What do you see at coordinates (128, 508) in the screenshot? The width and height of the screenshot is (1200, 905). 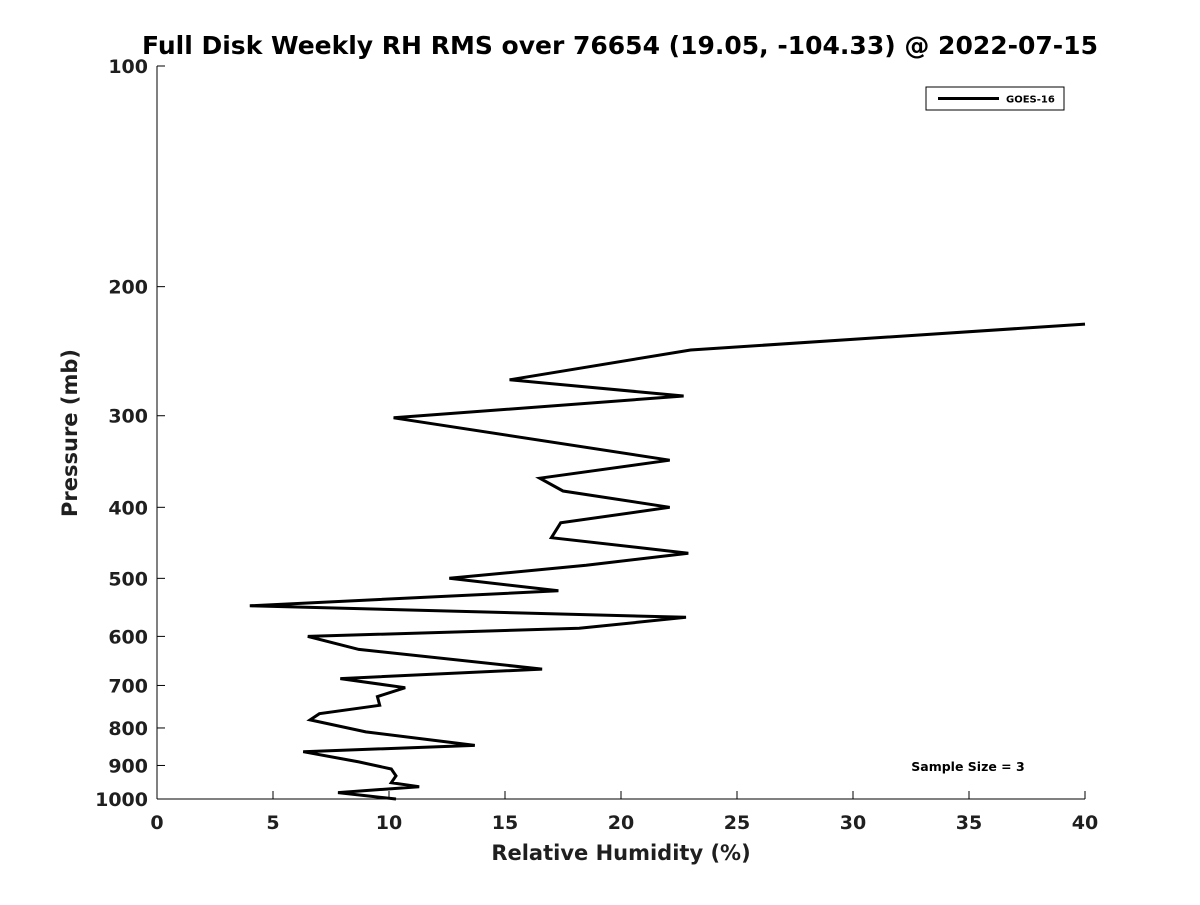 I see `y-tick-label: 400` at bounding box center [128, 508].